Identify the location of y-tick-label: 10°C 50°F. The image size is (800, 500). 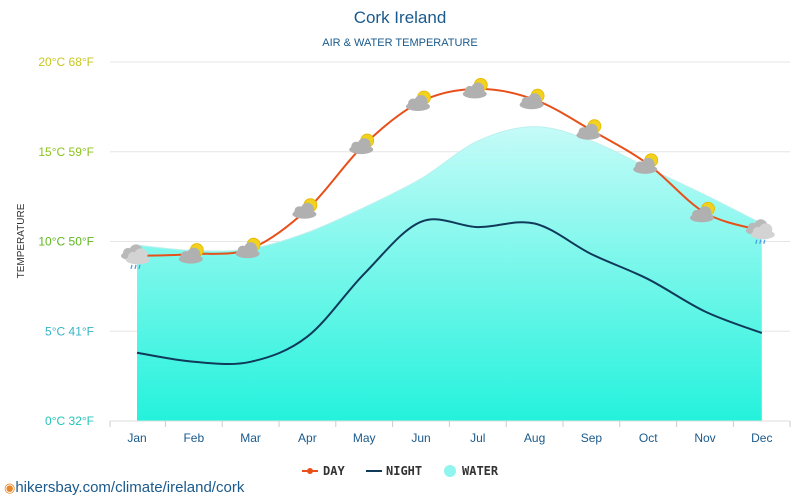
(66, 242).